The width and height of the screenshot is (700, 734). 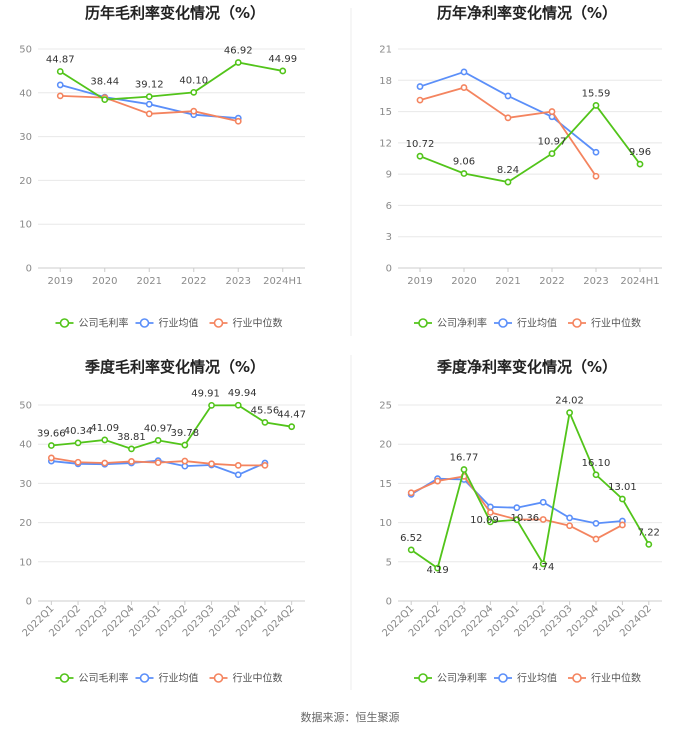 What do you see at coordinates (350, 717) in the screenshot?
I see `data-source-note: 数据来源：恒生聚源` at bounding box center [350, 717].